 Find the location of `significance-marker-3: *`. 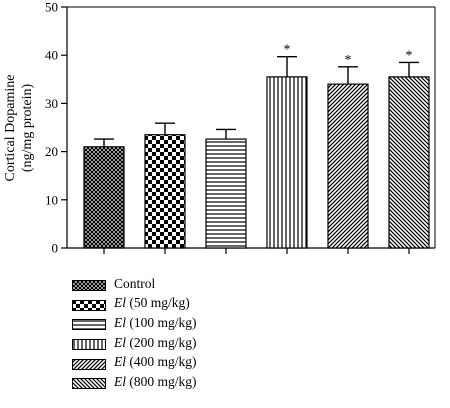

significance-marker-3: * is located at coordinates (287, 50).